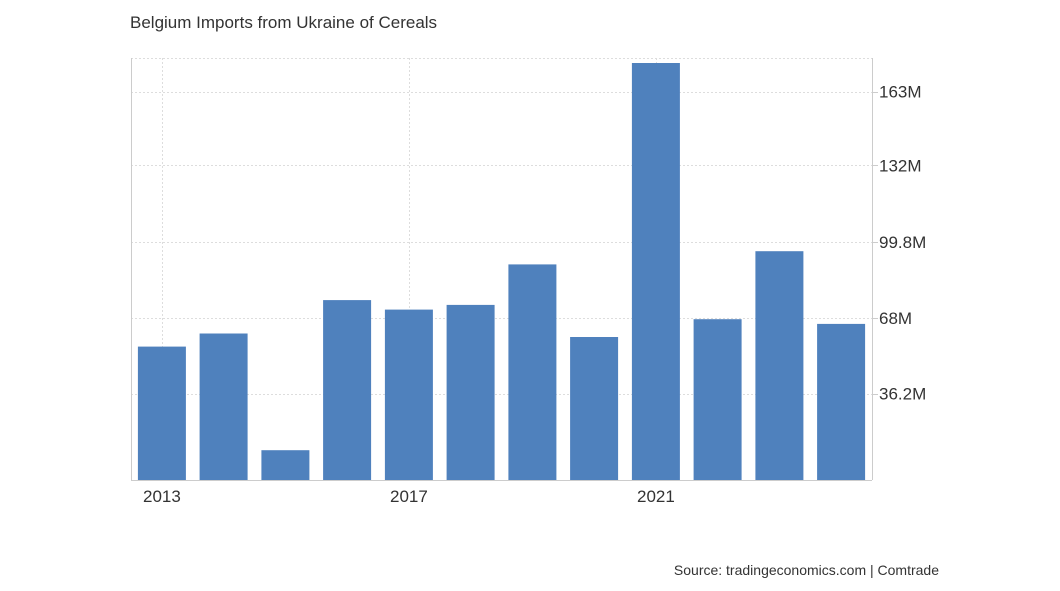  What do you see at coordinates (223, 406) in the screenshot?
I see `bar-2014` at bounding box center [223, 406].